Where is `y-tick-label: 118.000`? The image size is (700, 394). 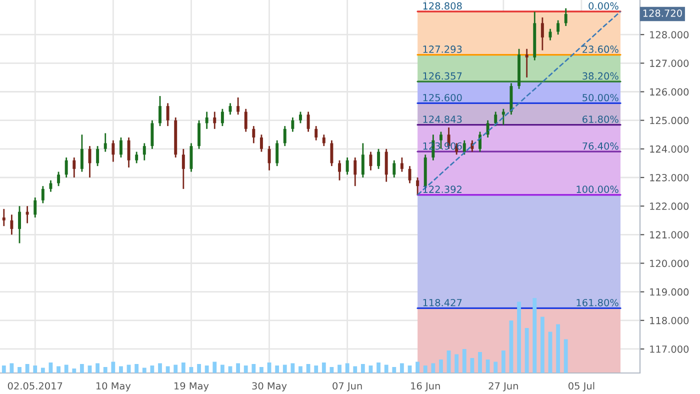 y-tick-label: 118.000 is located at coordinates (669, 320).